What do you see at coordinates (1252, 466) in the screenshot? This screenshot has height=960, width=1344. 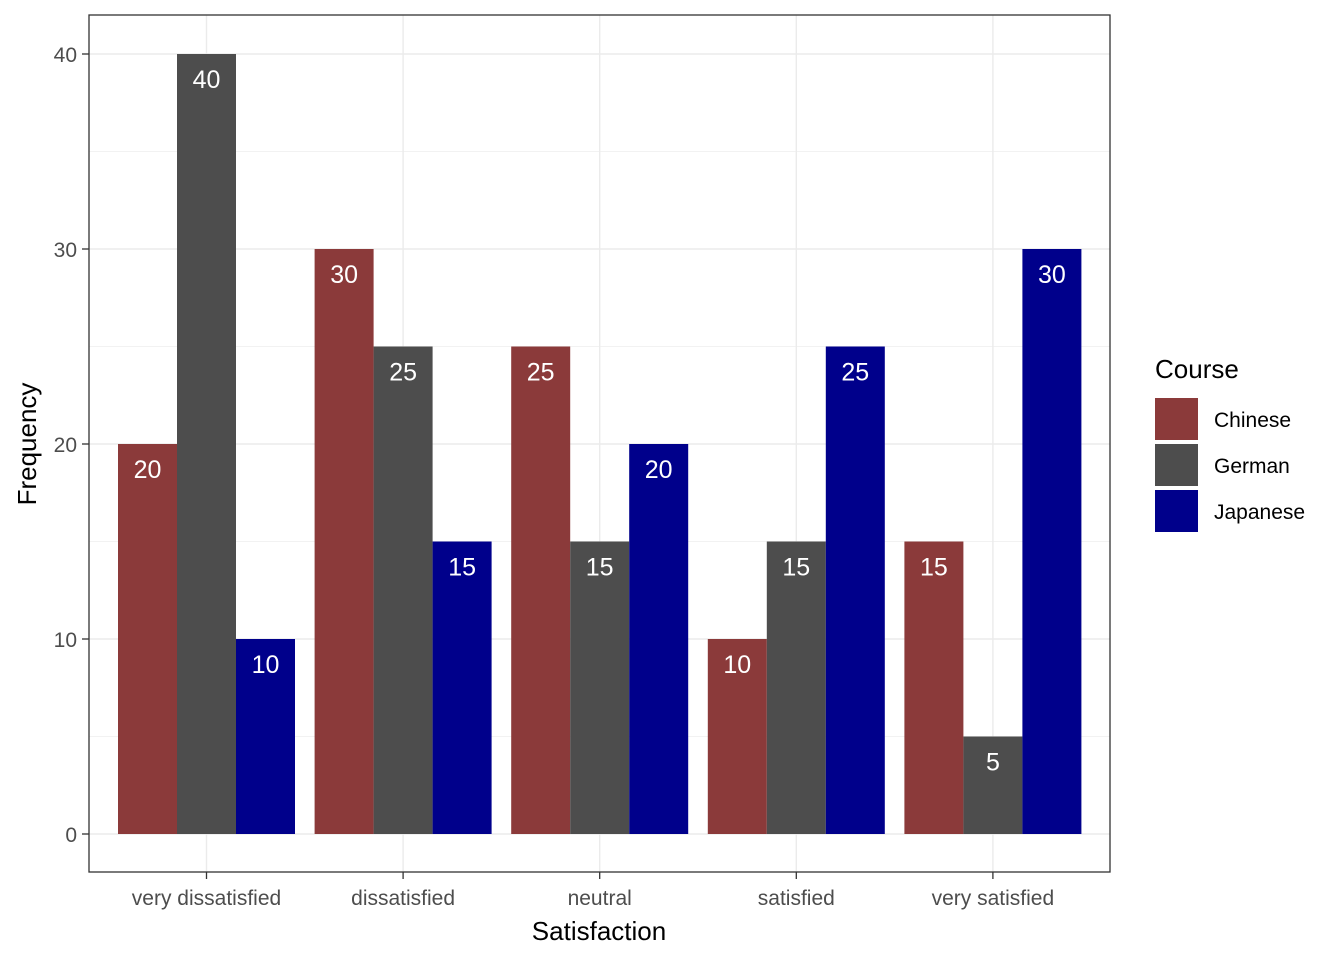 I see `legend-label: German` at bounding box center [1252, 466].